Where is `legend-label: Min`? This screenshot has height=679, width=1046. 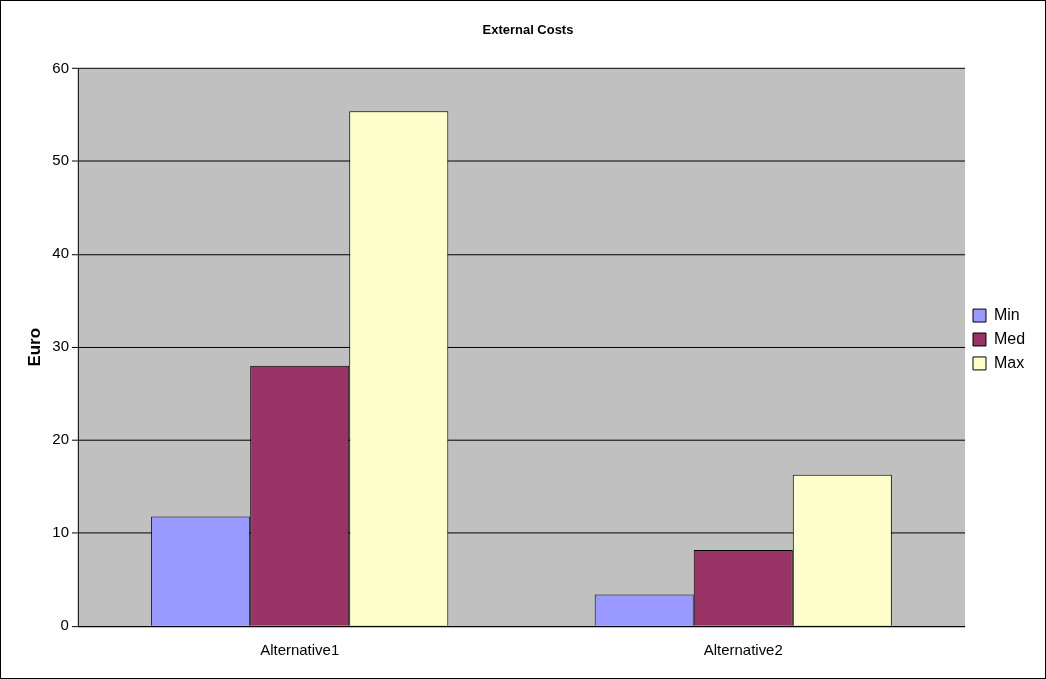 legend-label: Min is located at coordinates (1006, 314).